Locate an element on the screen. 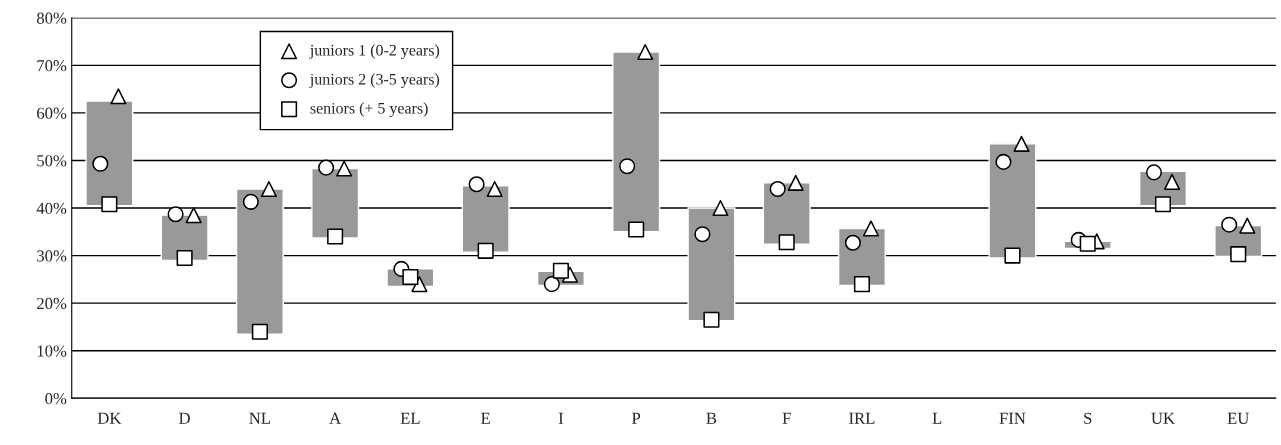 The image size is (1281, 445). x-tick-label: FIN is located at coordinates (1012, 418).